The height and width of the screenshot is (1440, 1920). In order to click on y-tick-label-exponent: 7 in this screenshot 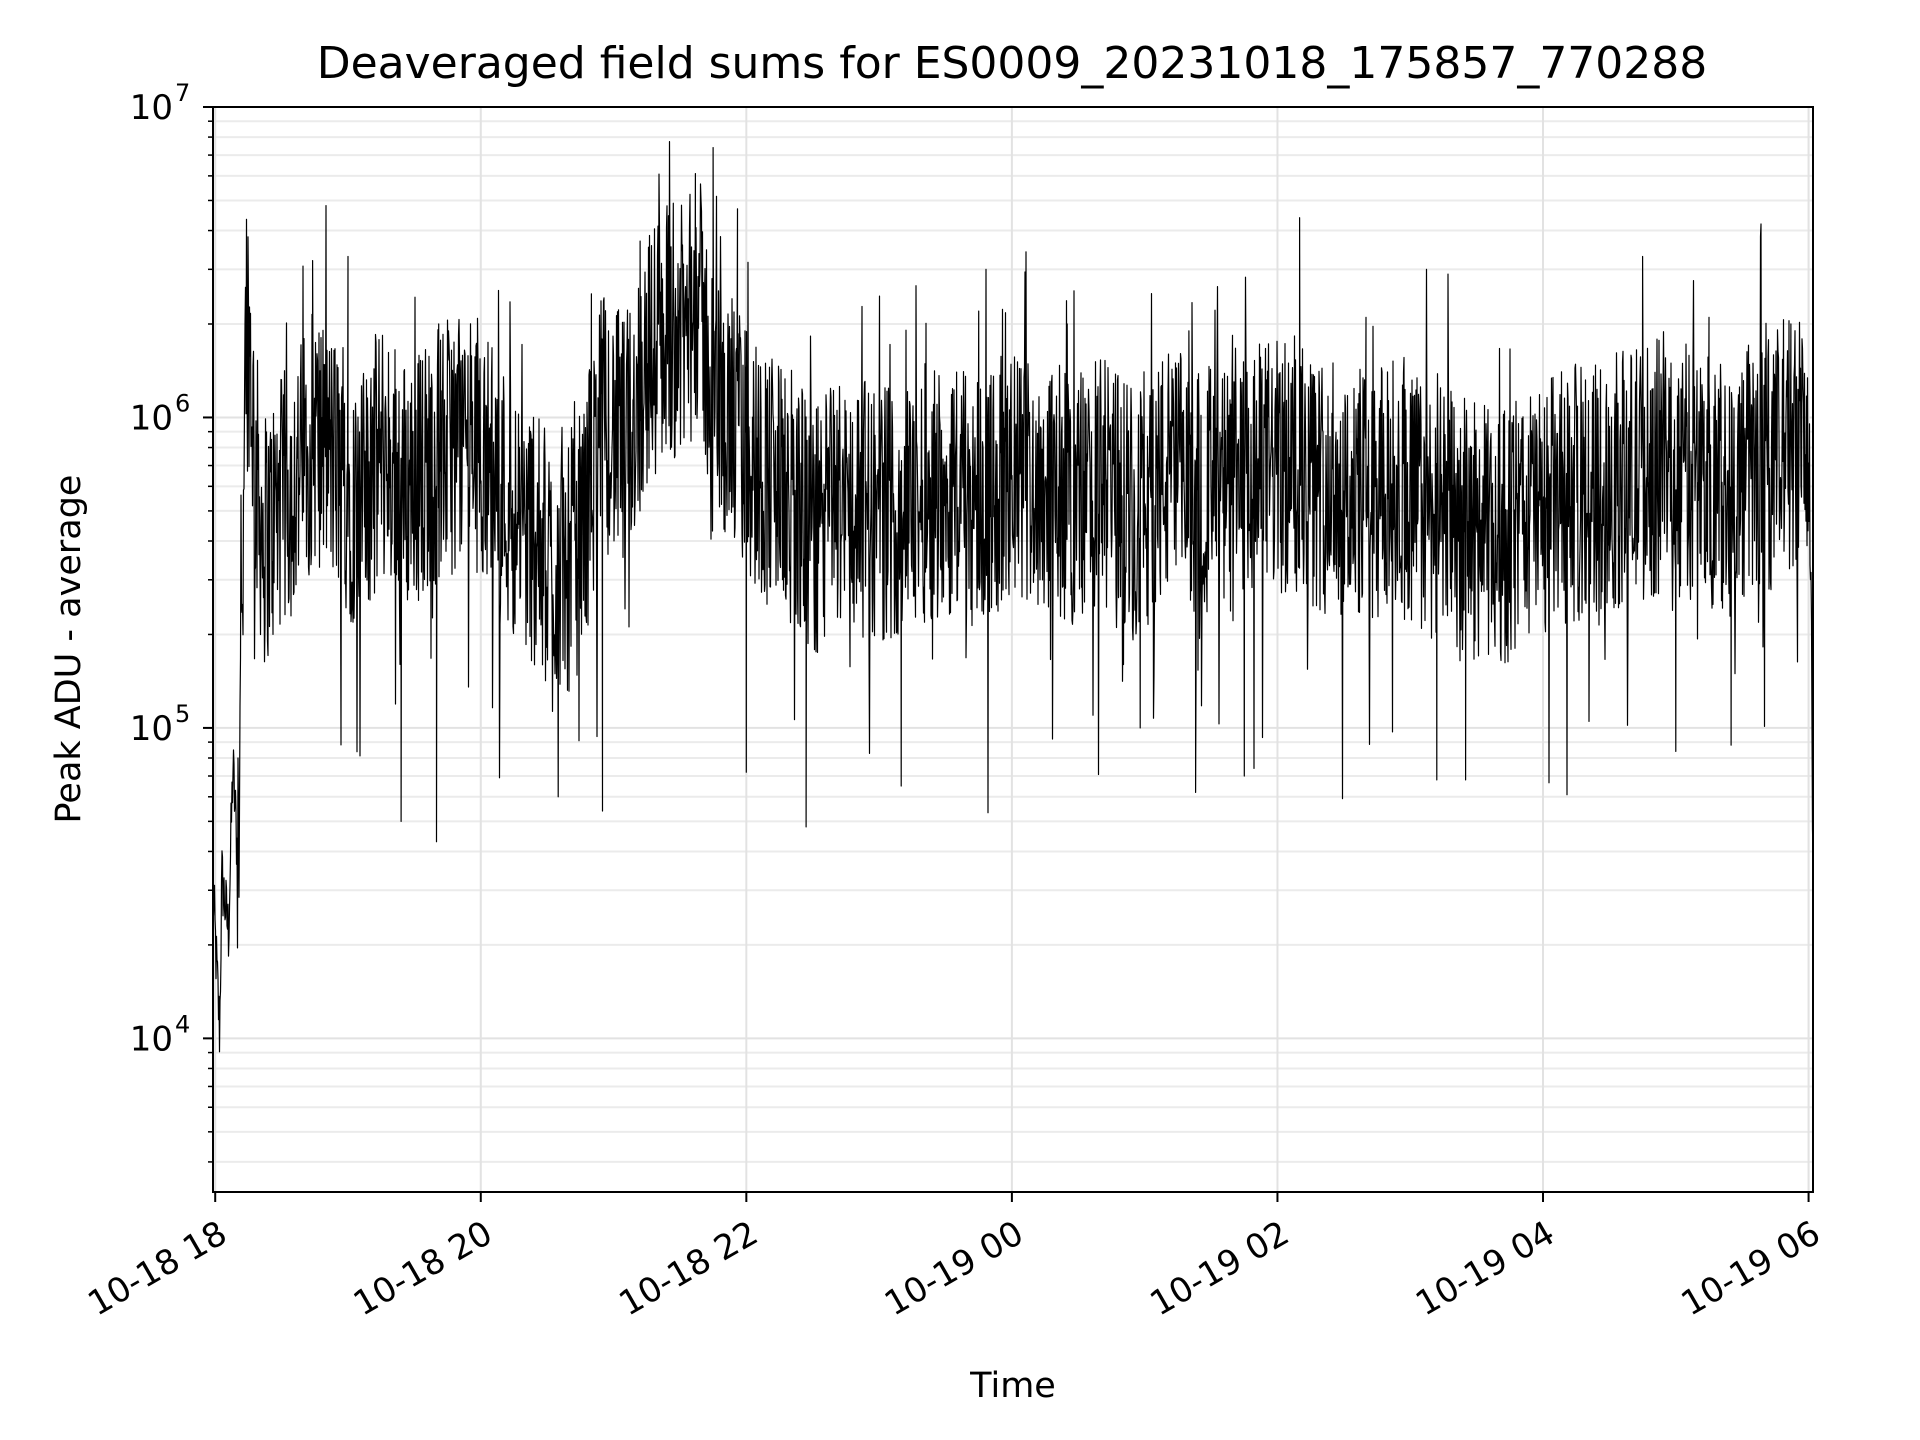, I will do `click(182, 93)`.